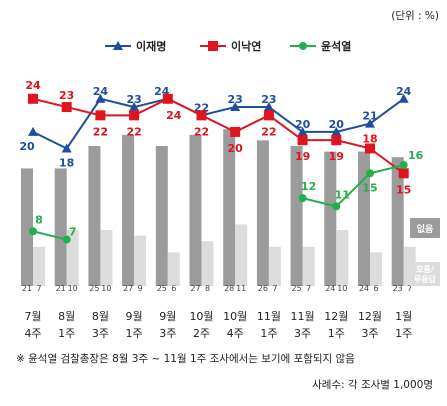 The width and height of the screenshot is (447, 406). Describe the element at coordinates (218, 123) in the screenshot. I see `series-line-triangle` at that location.